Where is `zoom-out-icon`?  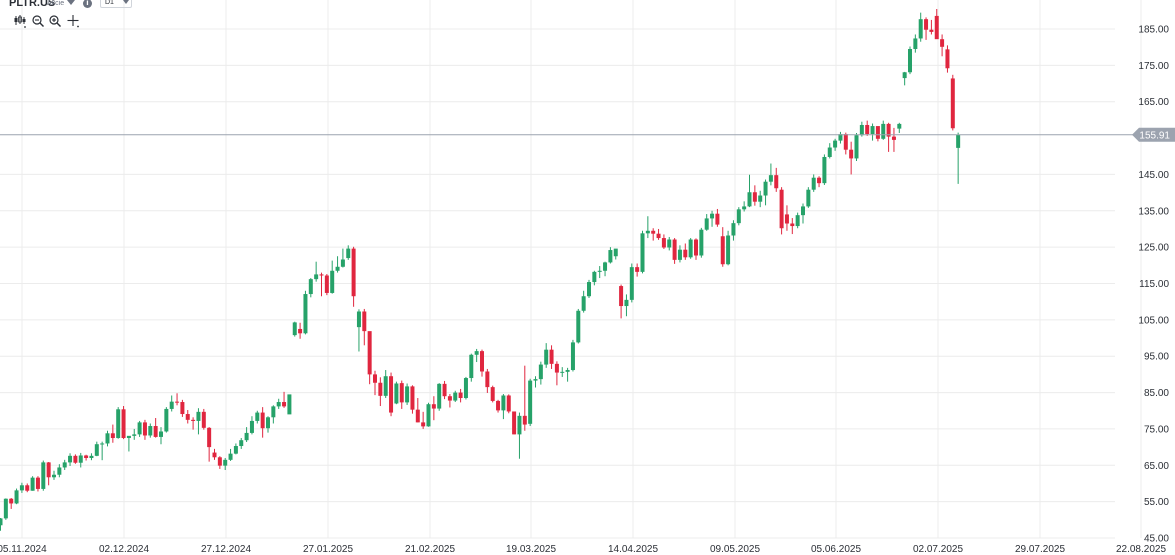 zoom-out-icon is located at coordinates (38, 21).